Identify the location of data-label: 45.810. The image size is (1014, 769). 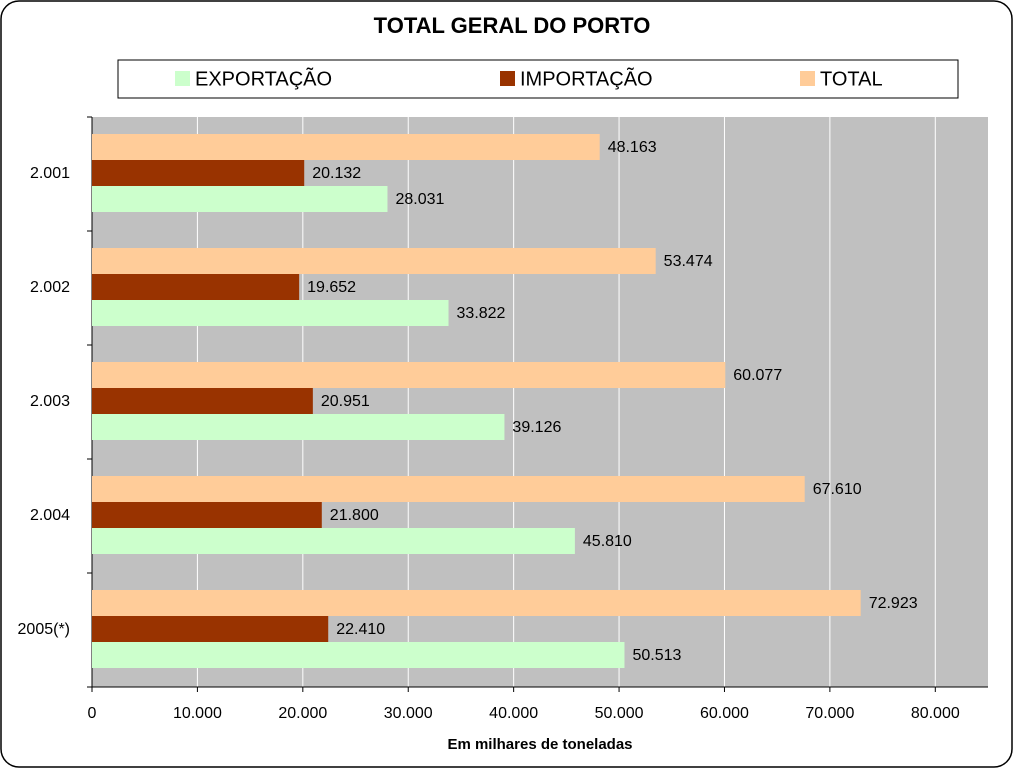
(607, 541).